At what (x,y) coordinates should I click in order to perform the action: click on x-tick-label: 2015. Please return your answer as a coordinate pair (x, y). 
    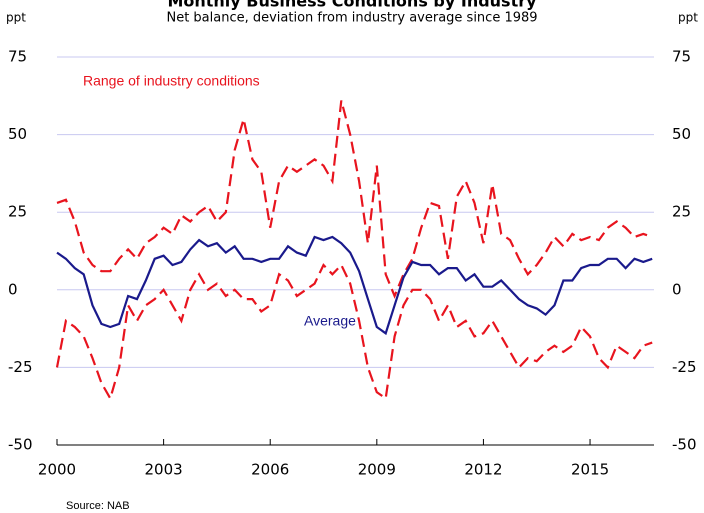
    Looking at the image, I should click on (590, 470).